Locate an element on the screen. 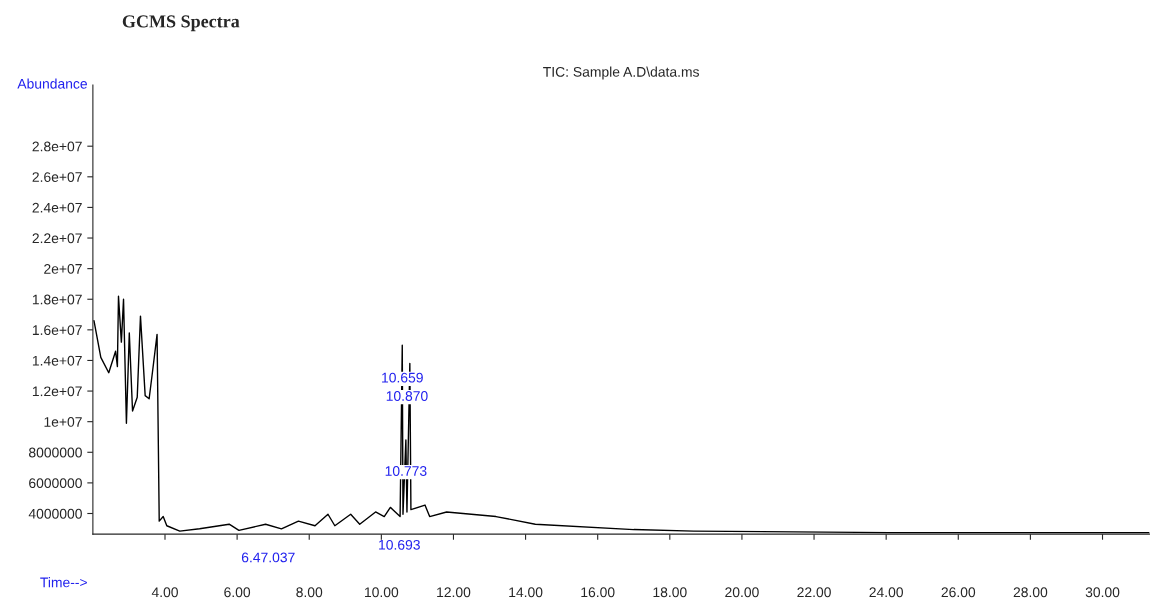 The image size is (1161, 607). x-tick-label: 24.00 is located at coordinates (886, 592).